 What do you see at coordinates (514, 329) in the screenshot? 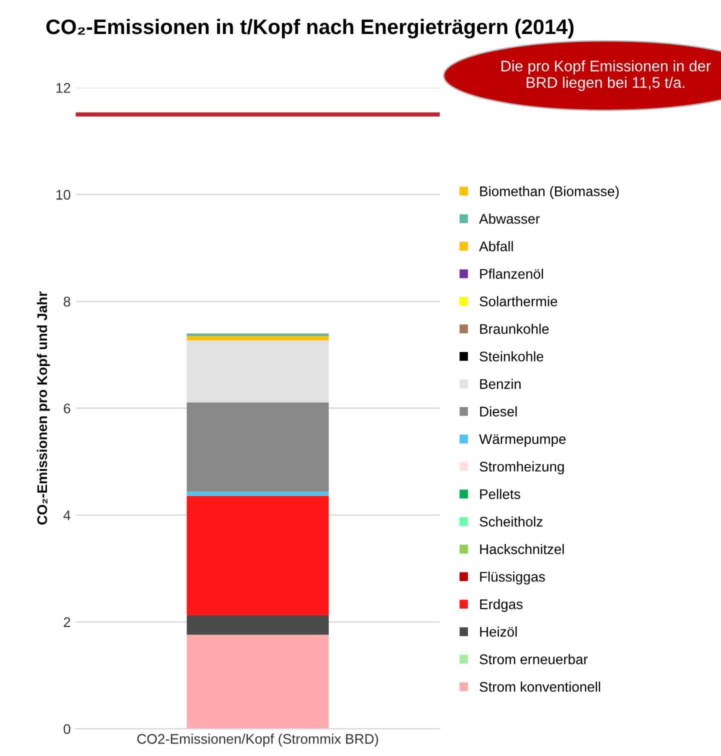
I see `legend-label: Braunkohle` at bounding box center [514, 329].